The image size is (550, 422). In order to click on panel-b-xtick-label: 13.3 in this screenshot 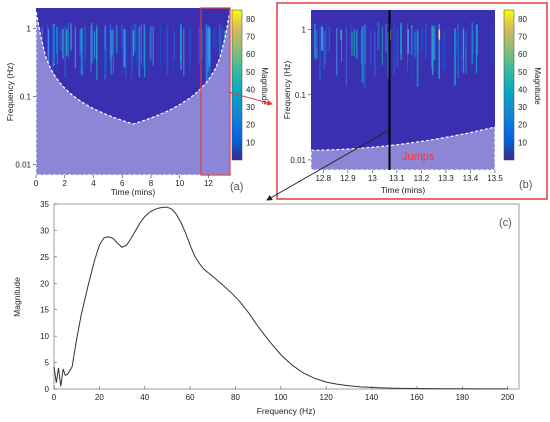, I will do `click(446, 178)`.